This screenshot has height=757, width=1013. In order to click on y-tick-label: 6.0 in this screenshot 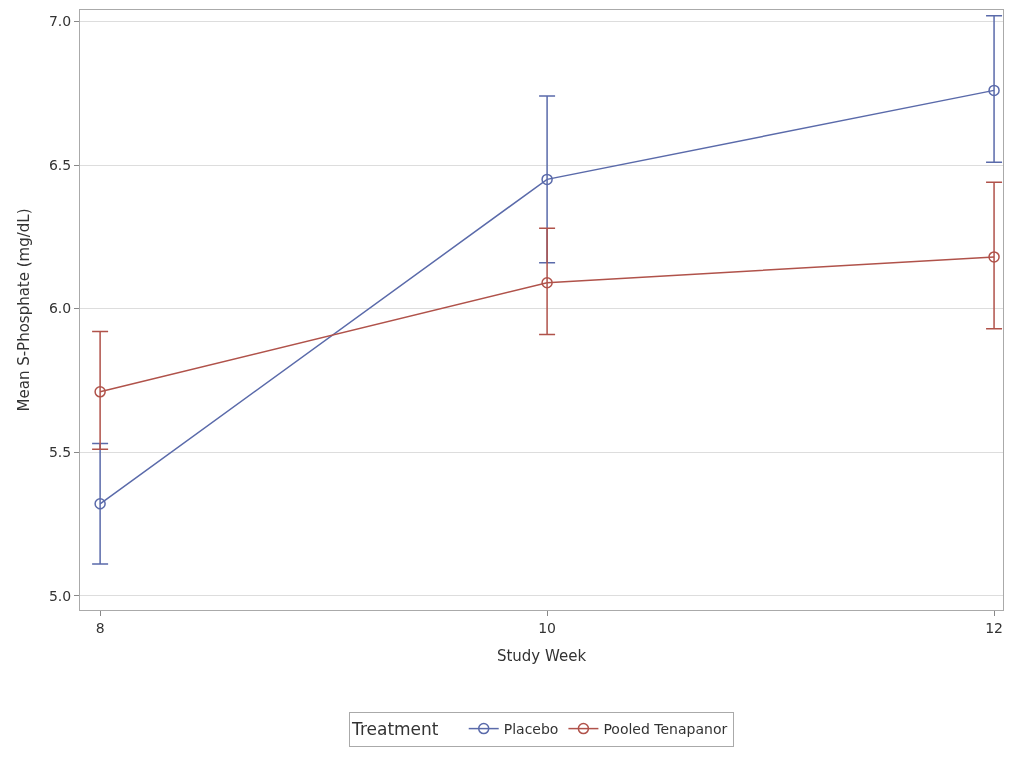, I will do `click(60, 308)`.